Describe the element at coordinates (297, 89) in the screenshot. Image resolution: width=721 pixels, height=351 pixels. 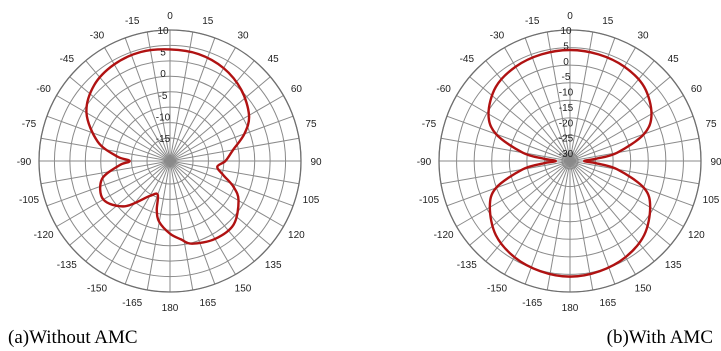
I see `angle-tick-label: 60` at that location.